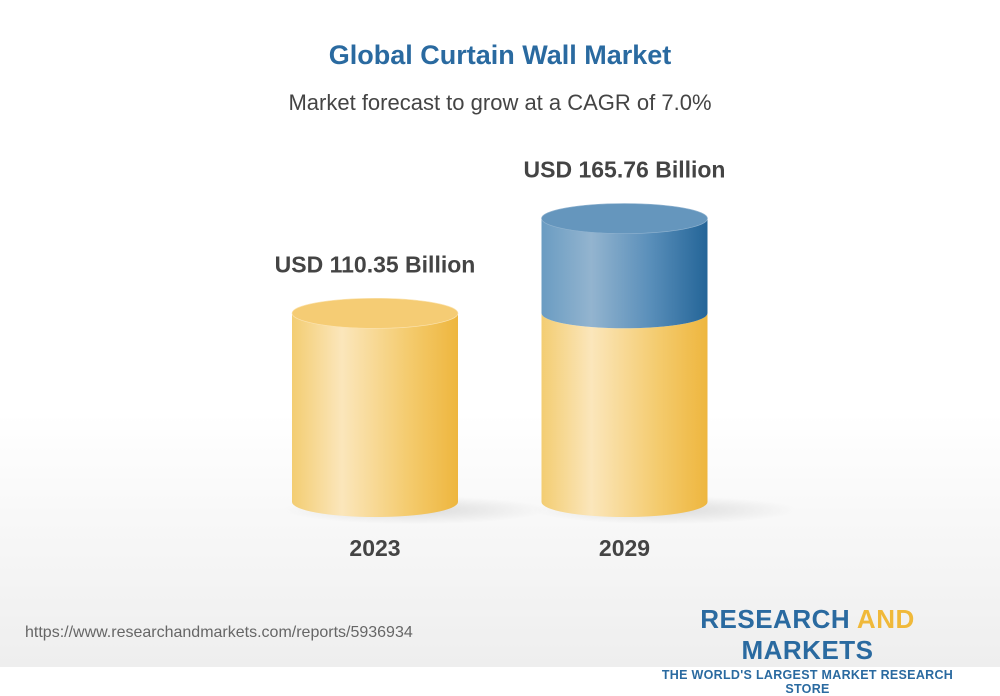 This screenshot has width=1000, height=696. I want to click on chart-title: Global Curtain Wall Market, so click(500, 55).